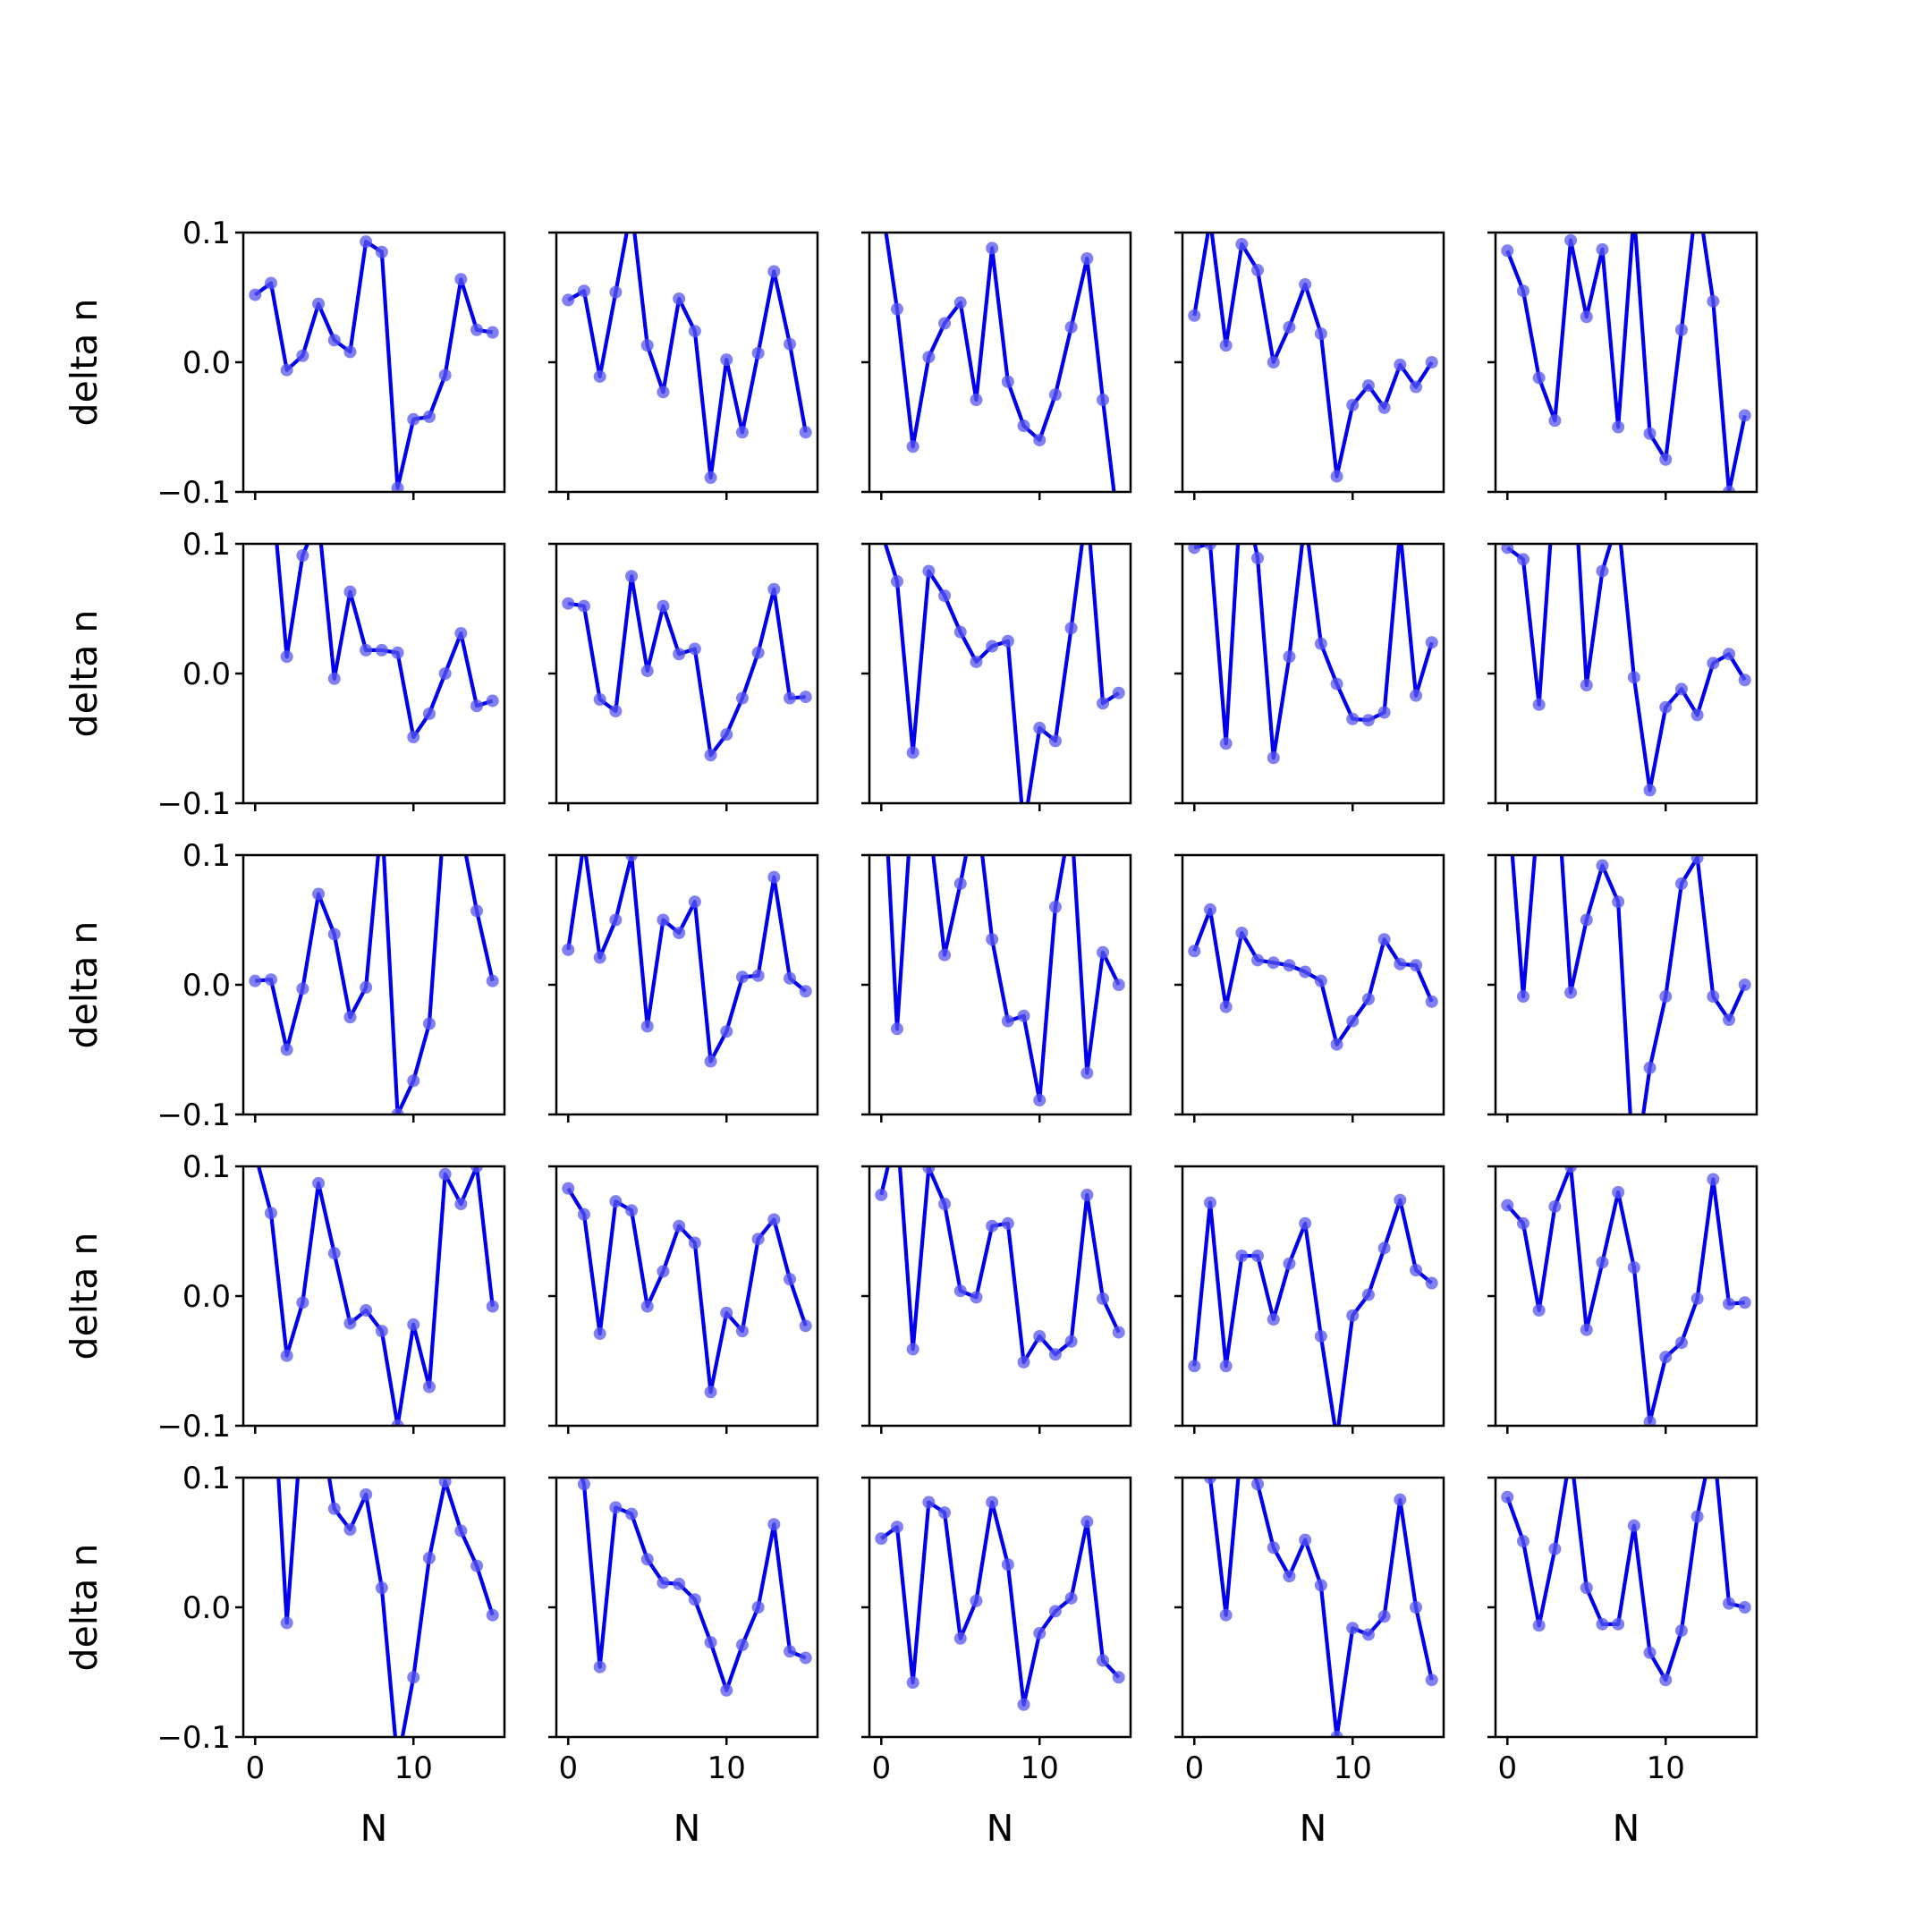  I want to click on subplot-r1-c1: −0.1 0.0 0.1 delta n, so click(284, 363).